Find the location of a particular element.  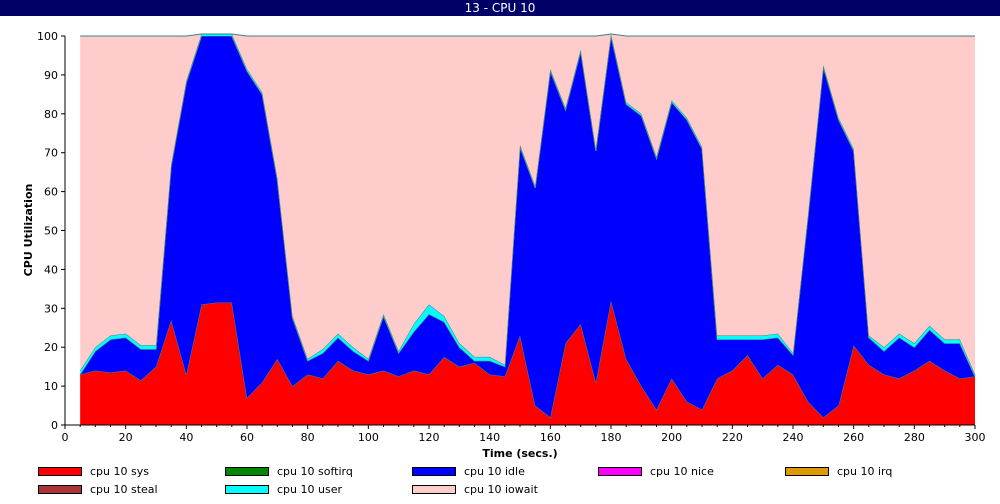

y-tick-label: 50 is located at coordinates (51, 231).